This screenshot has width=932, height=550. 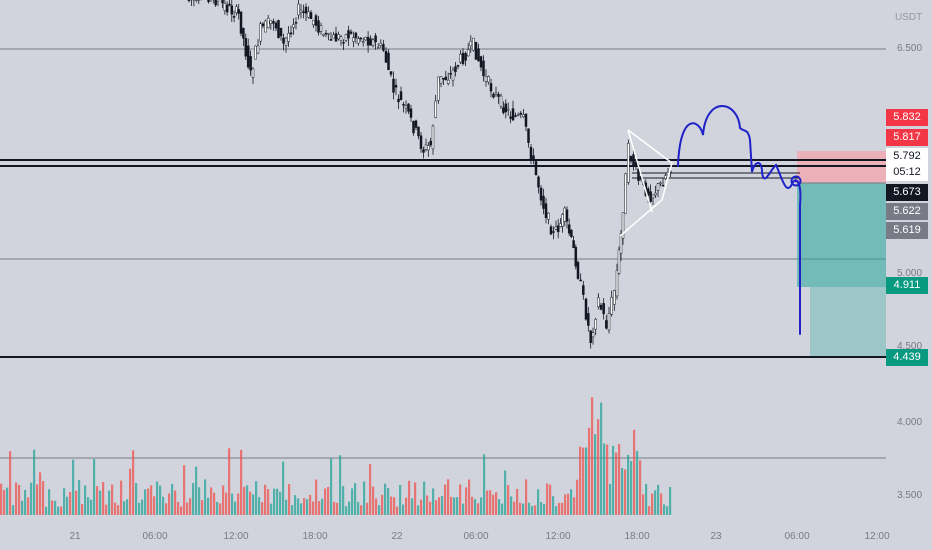 I want to click on target-circle, so click(x=796, y=181).